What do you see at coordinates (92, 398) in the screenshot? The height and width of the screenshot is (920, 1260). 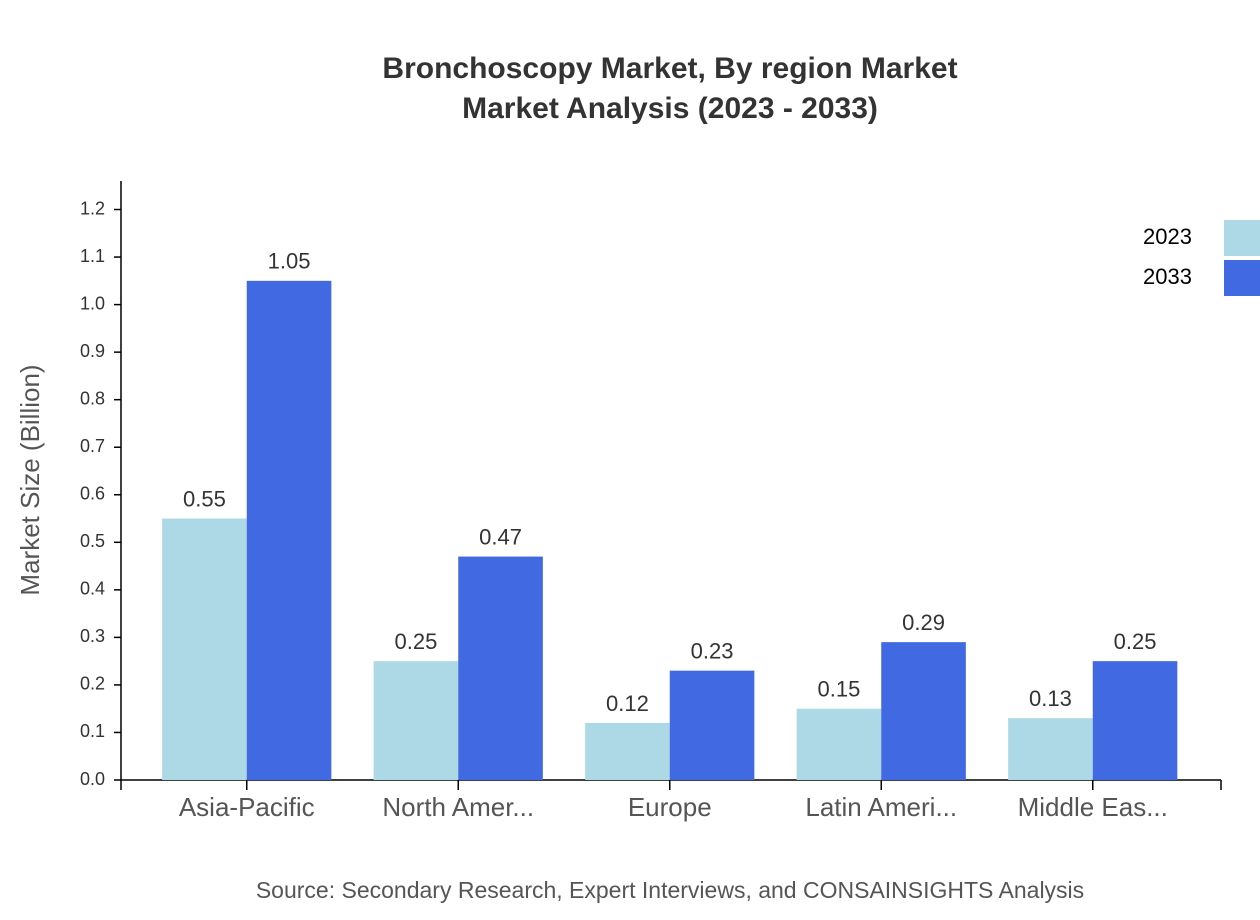 I see `y-tick-label: 0.8` at bounding box center [92, 398].